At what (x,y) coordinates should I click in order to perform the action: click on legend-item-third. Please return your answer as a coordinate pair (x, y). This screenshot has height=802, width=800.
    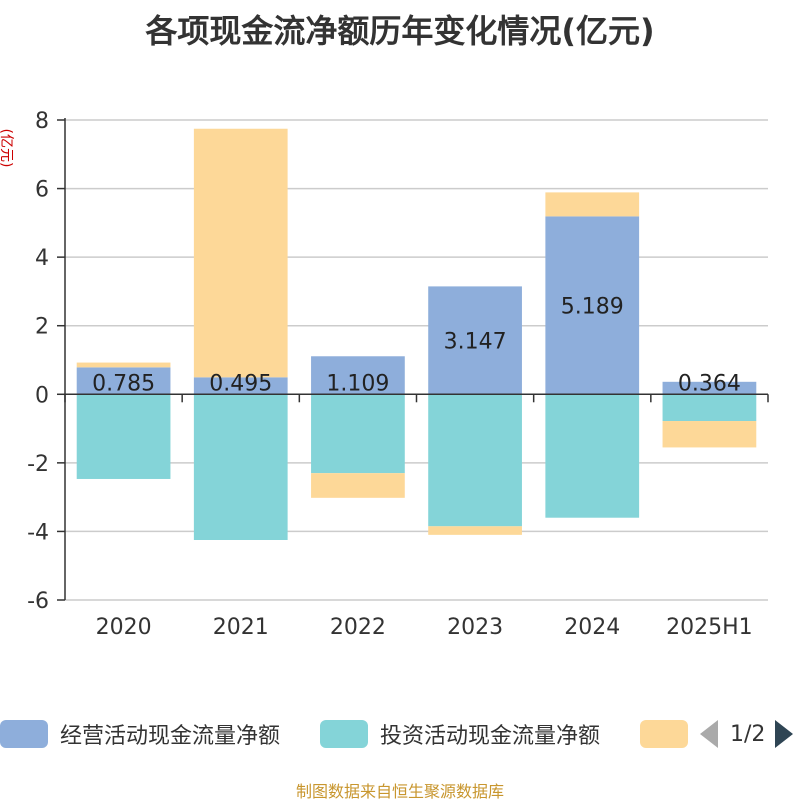
    Looking at the image, I should click on (664, 734).